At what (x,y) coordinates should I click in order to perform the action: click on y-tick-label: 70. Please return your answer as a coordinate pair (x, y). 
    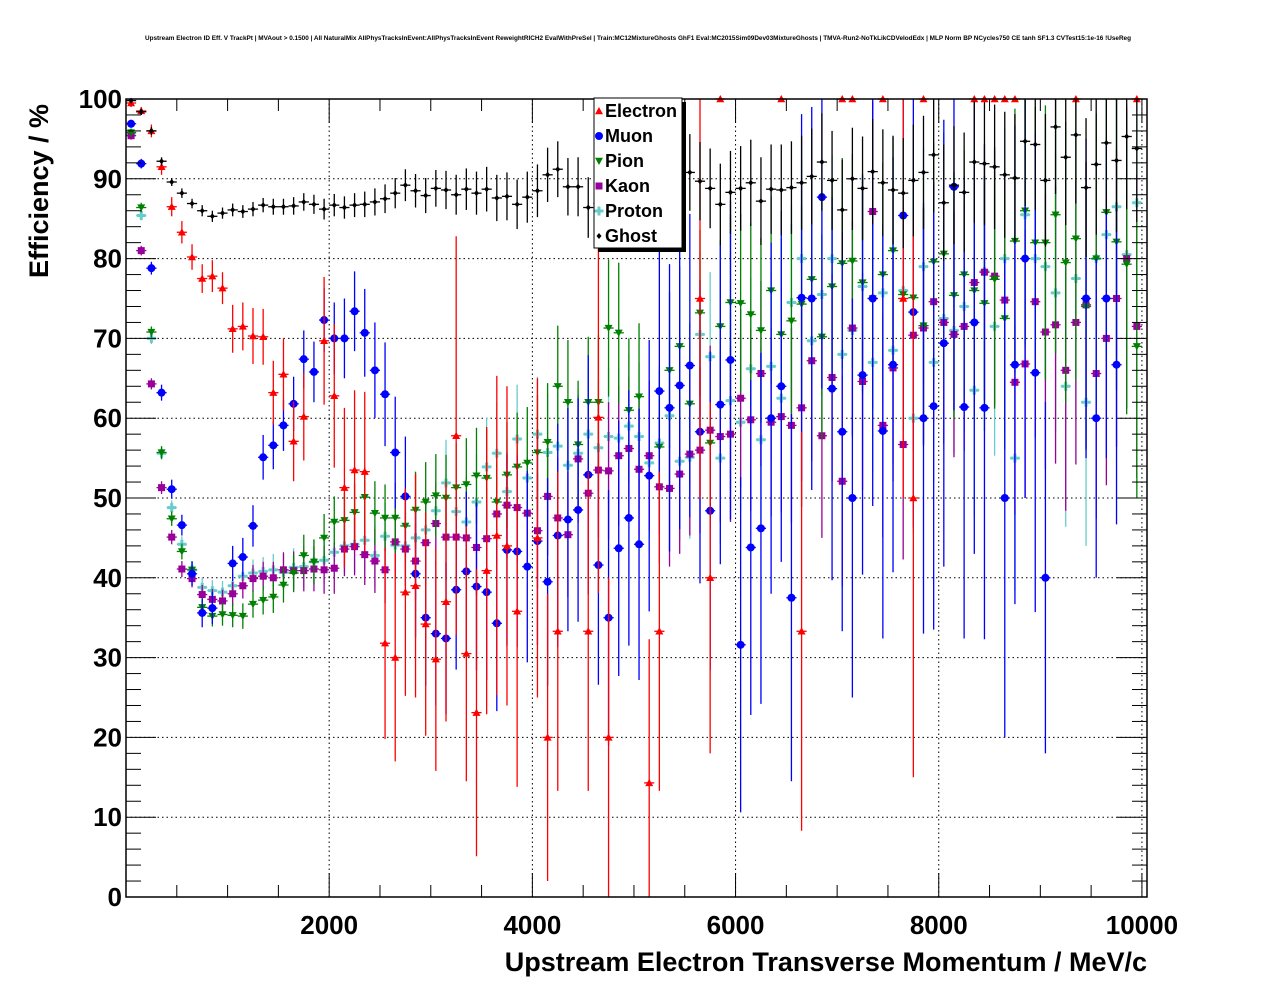
    Looking at the image, I should click on (107, 338).